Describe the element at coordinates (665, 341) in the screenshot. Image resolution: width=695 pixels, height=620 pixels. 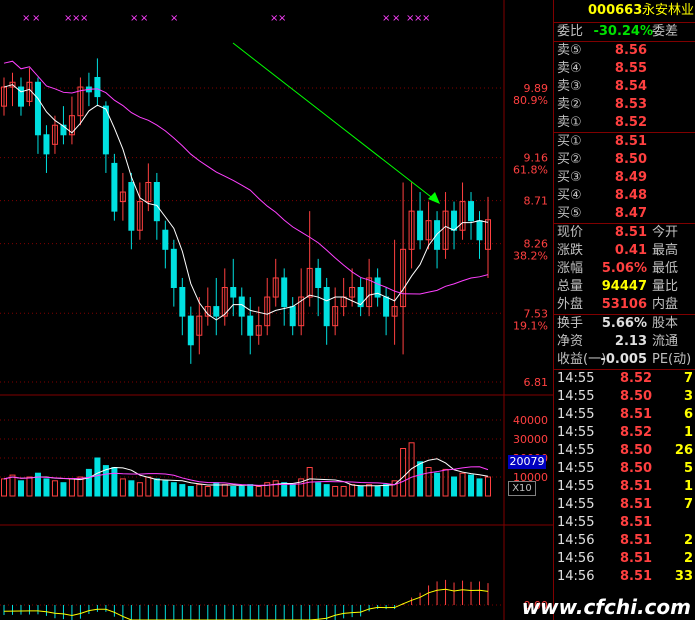
I see `stats-row-1-label2: 流通` at that location.